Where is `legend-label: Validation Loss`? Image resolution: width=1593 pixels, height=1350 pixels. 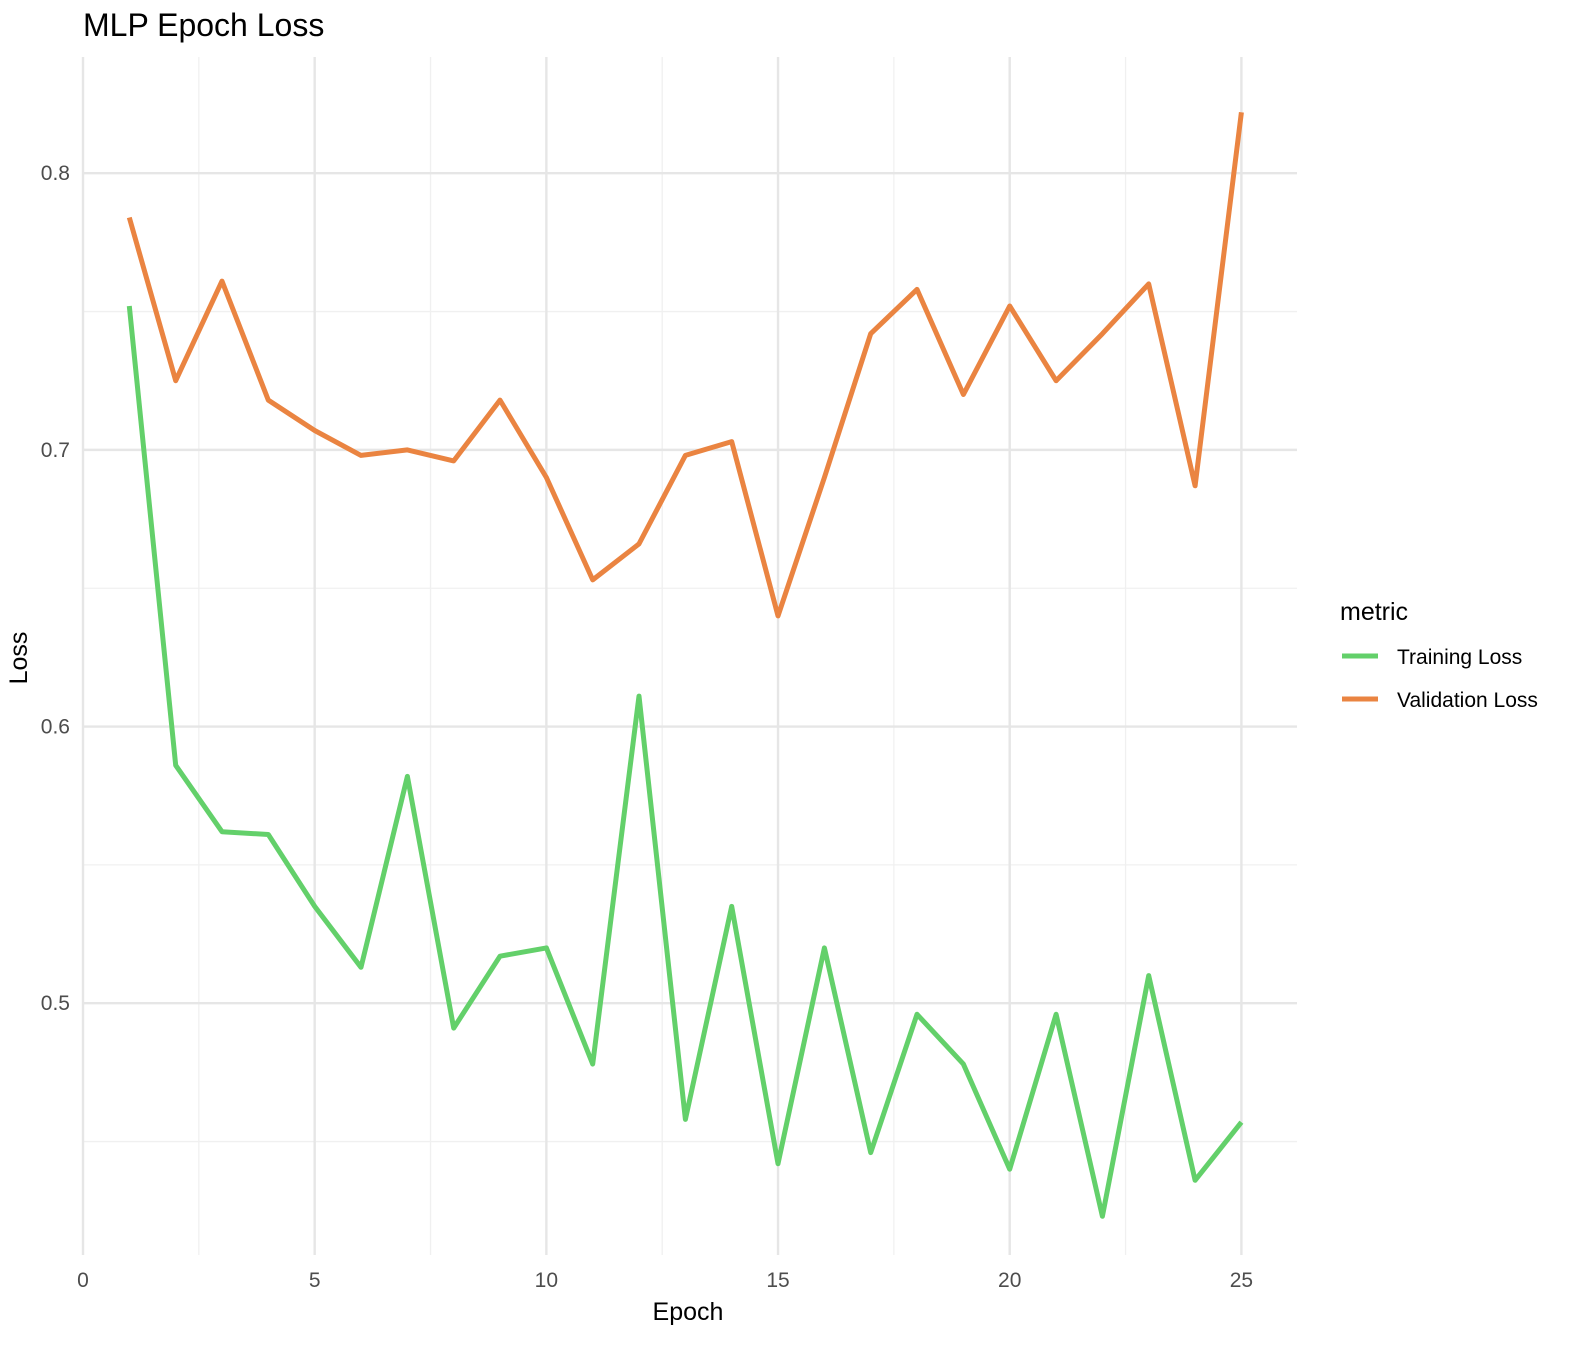
legend-label: Validation Loss is located at coordinates (1467, 700).